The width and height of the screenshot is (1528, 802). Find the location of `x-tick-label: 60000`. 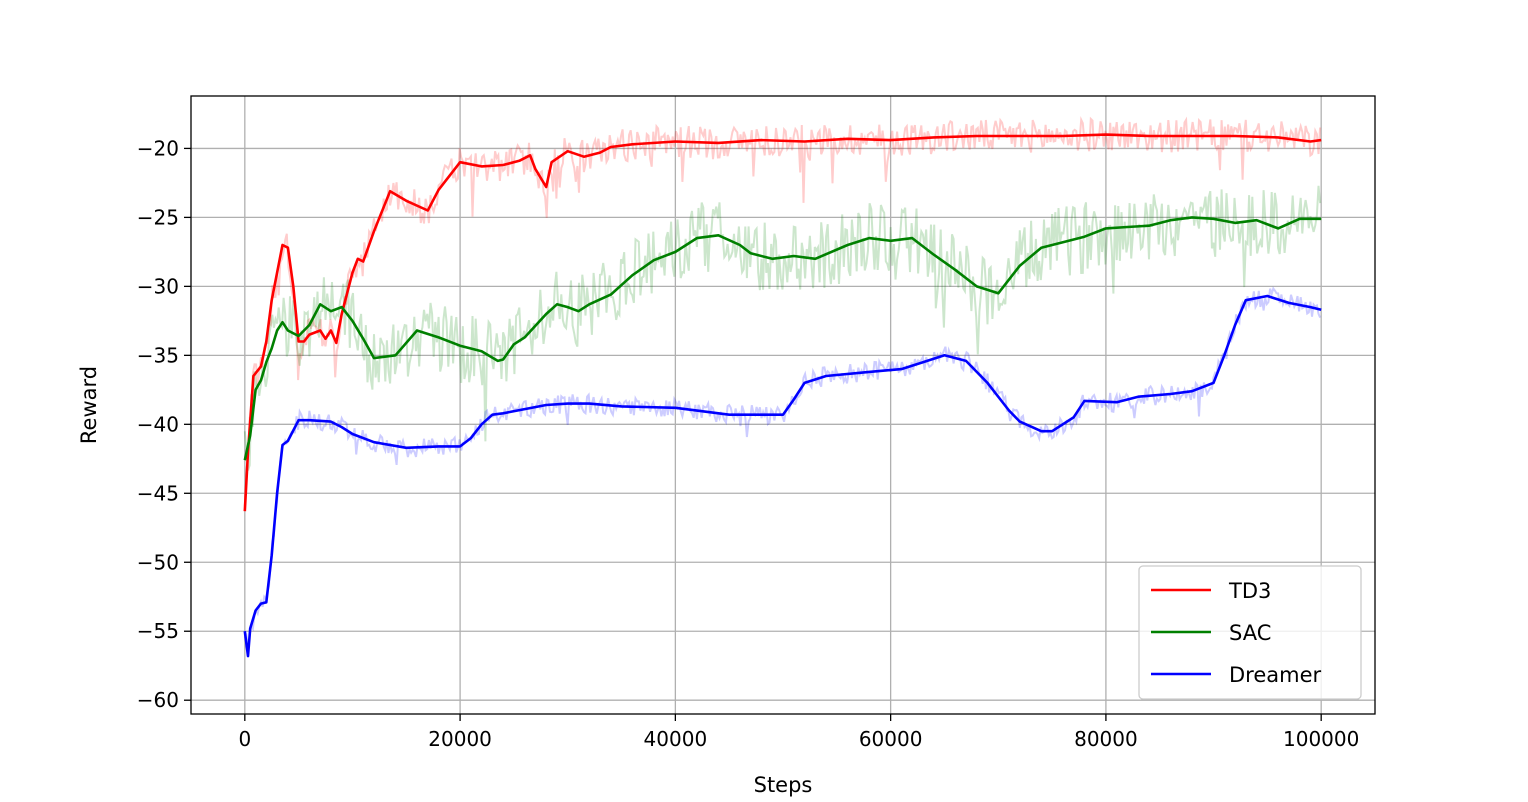

x-tick-label: 60000 is located at coordinates (891, 739).